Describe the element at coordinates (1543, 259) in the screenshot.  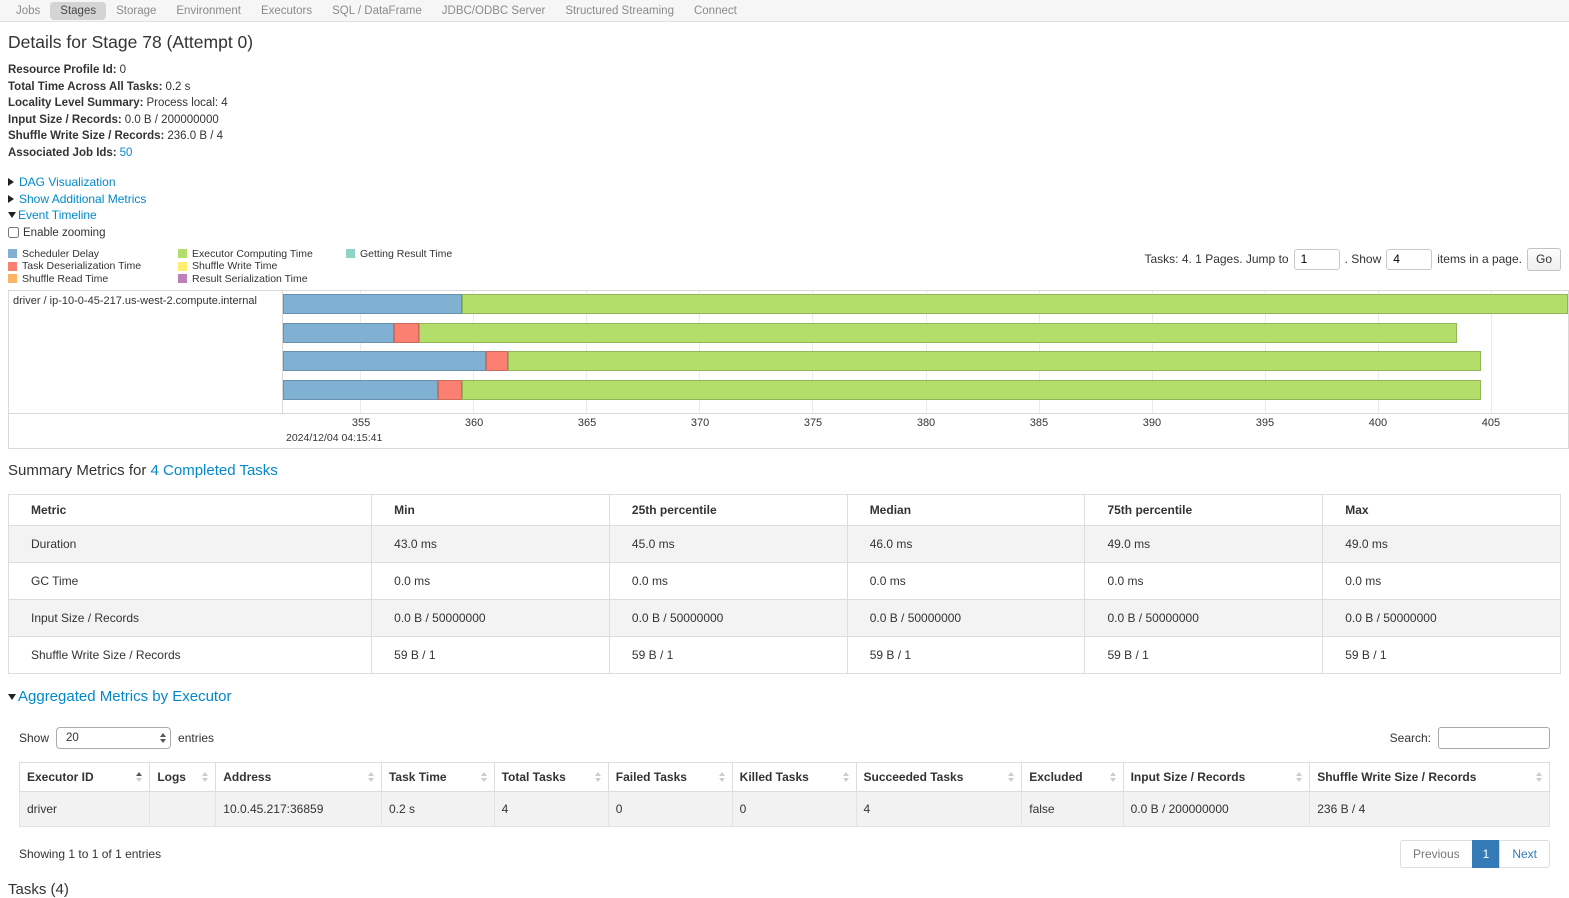
I see `go-button: Go` at that location.